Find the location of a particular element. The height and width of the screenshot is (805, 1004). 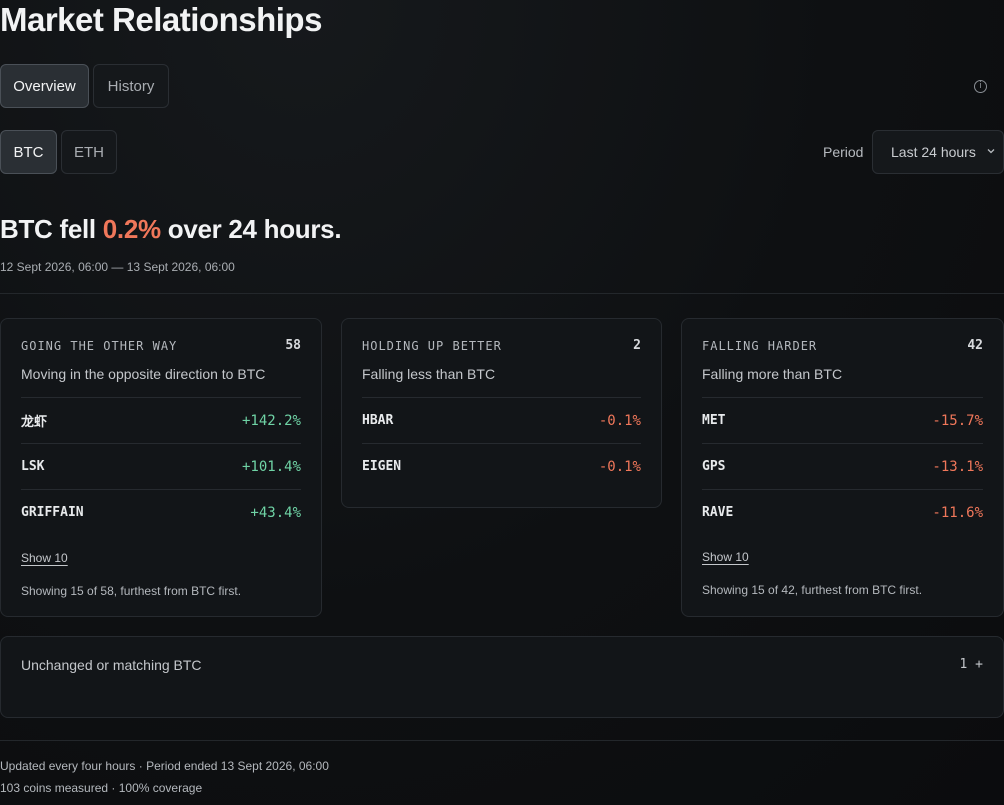

list-item: 龙虾 +142.2% is located at coordinates (161, 420).